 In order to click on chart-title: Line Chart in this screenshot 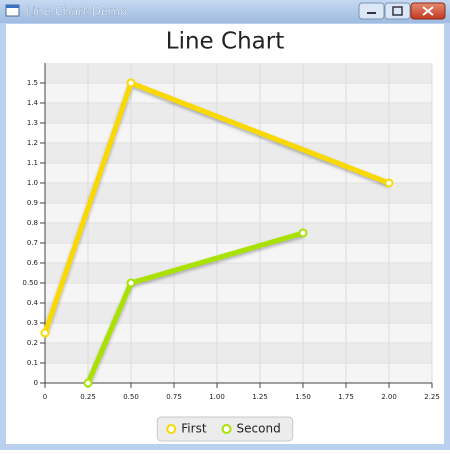, I will do `click(225, 42)`.